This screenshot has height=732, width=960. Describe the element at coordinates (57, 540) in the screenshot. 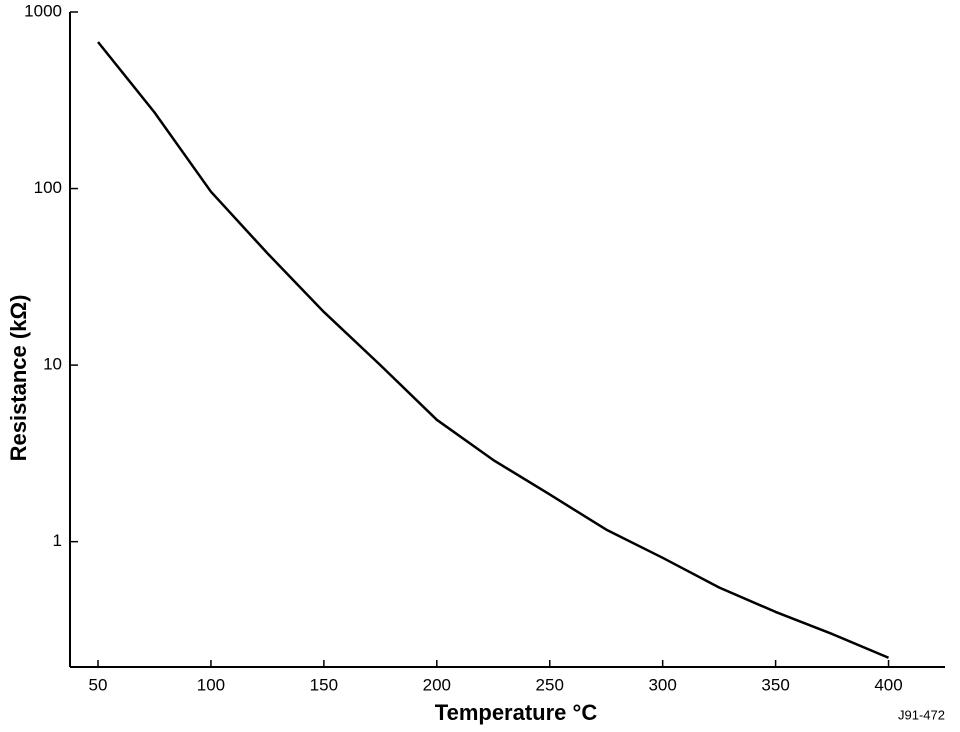

I see `y-tick-label: 1` at that location.